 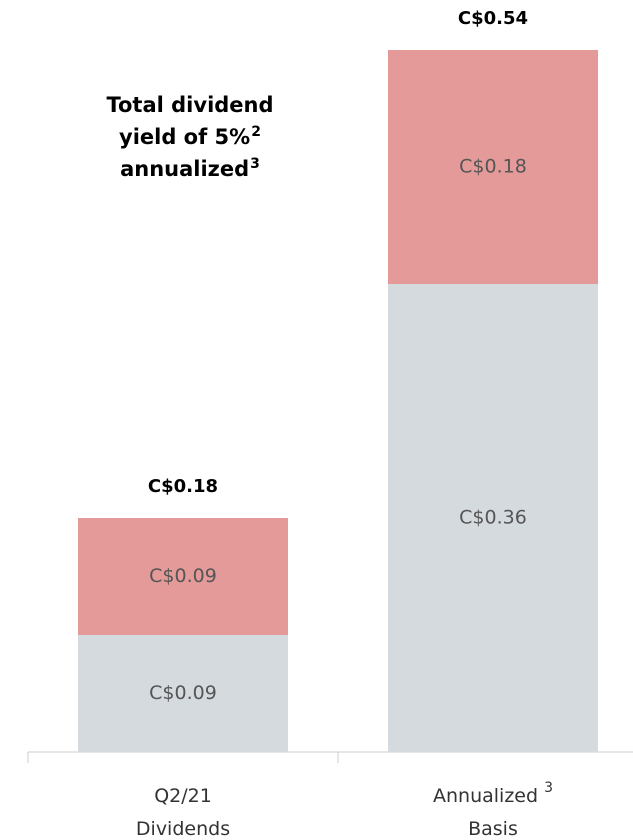 What do you see at coordinates (184, 137) in the screenshot?
I see `annotation-text: yield of 5%` at bounding box center [184, 137].